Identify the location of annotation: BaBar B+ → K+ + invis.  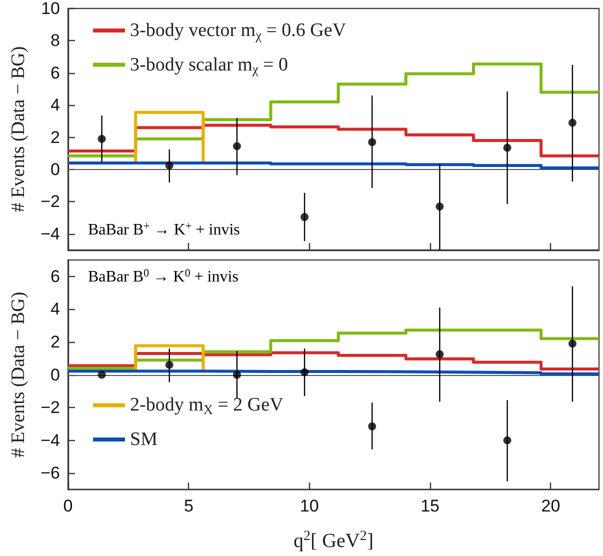
(164, 229).